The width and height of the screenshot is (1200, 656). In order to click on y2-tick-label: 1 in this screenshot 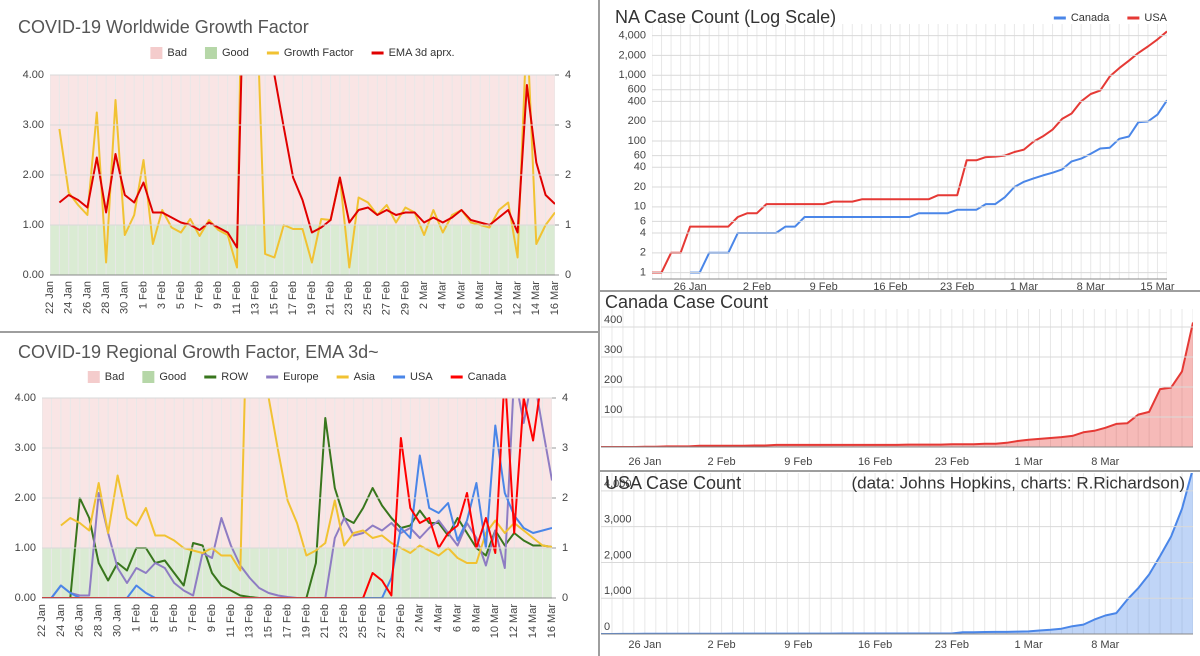, I will do `click(568, 225)`.